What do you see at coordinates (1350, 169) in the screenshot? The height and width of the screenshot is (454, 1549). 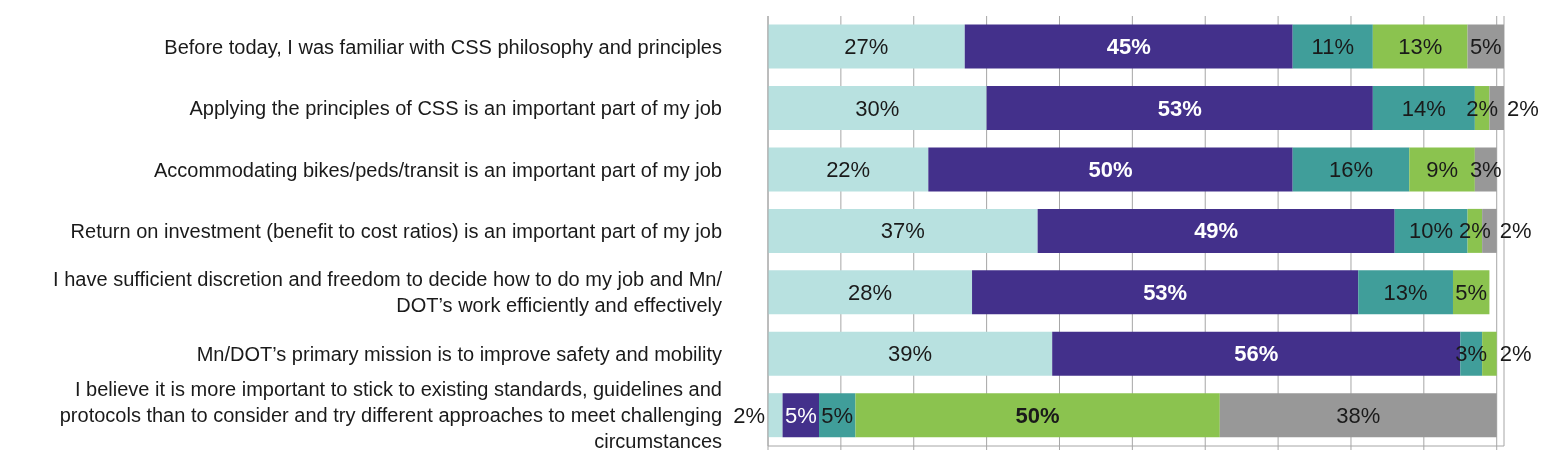 I see `data-label: 16%` at bounding box center [1350, 169].